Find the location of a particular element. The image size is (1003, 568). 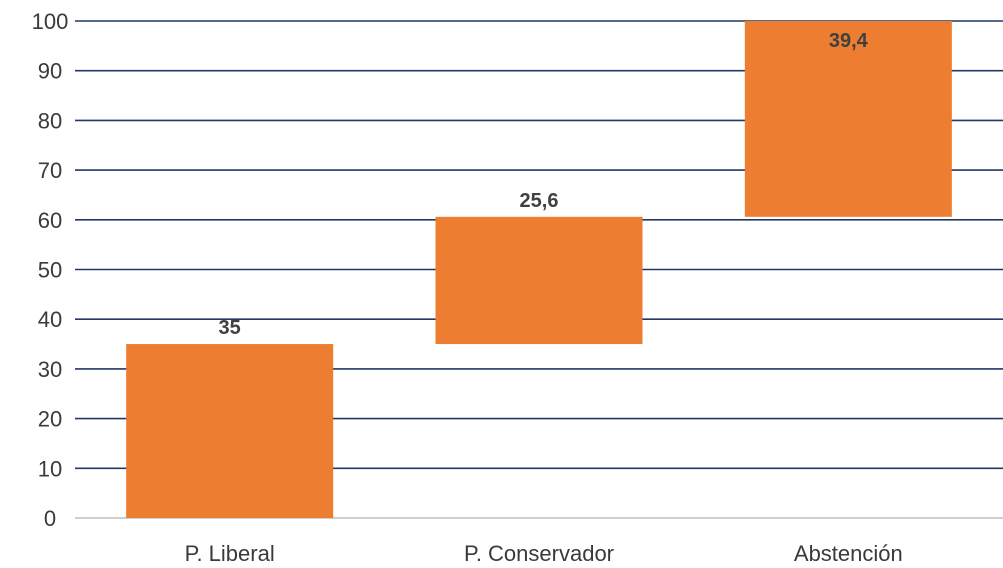

y-tick-label: 0 is located at coordinates (50, 518).